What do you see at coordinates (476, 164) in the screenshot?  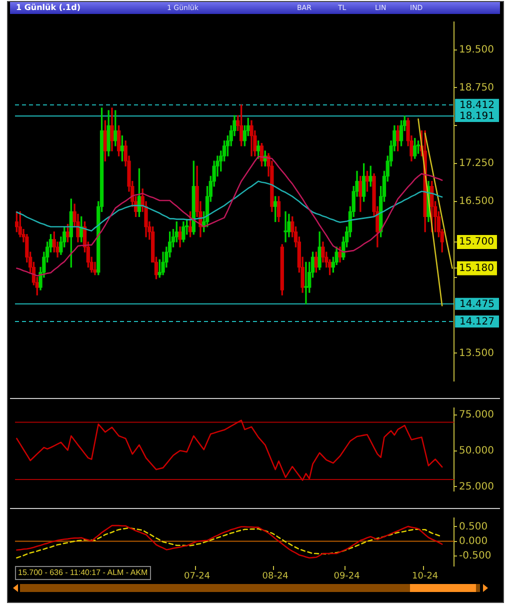 I see `y-tick-label: 17.250` at bounding box center [476, 164].